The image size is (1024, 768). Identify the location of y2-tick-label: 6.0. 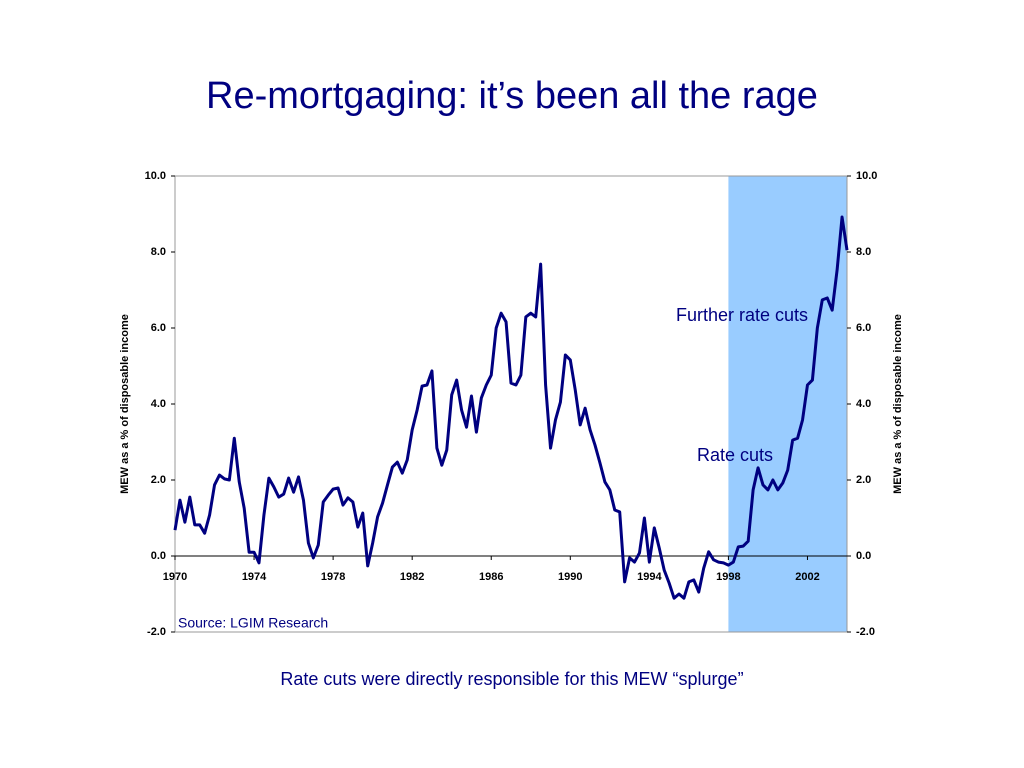
(863, 328).